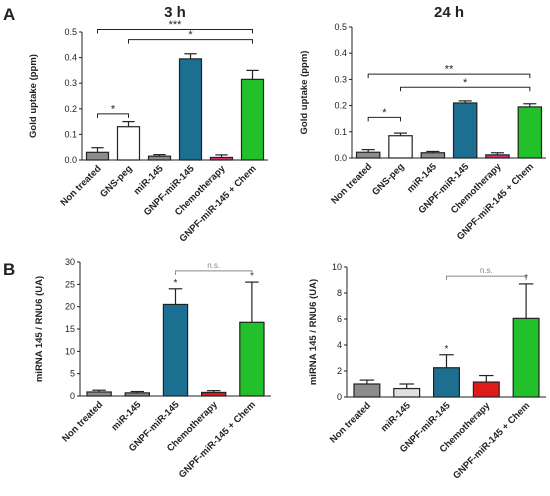 The image size is (550, 496). I want to click on y-tick-label: 8, so click(339, 293).